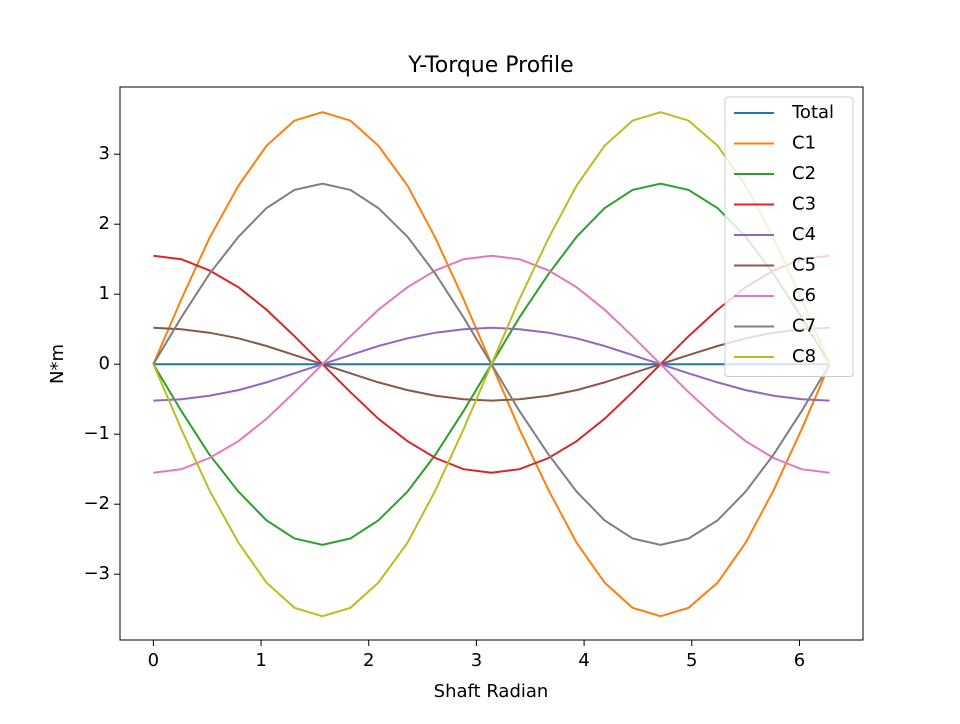 The width and height of the screenshot is (960, 724). Describe the element at coordinates (804, 356) in the screenshot. I see `legend-label: C8` at that location.